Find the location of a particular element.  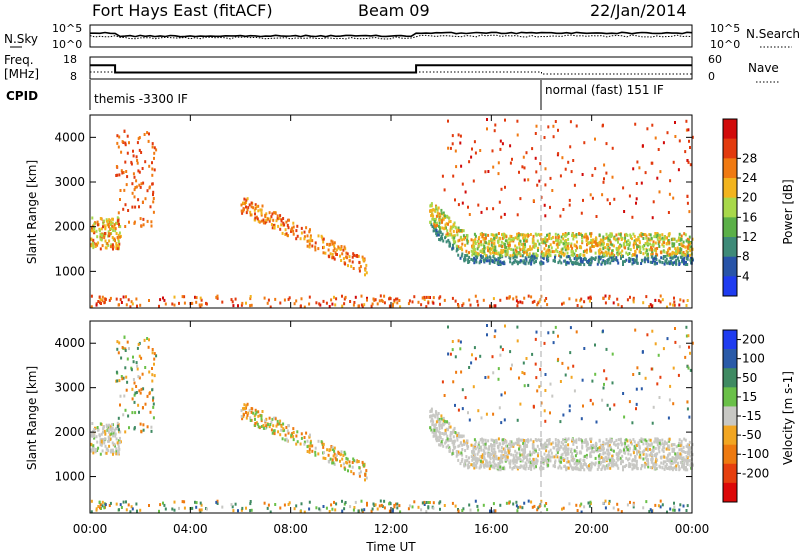

velocity-cbar-label: 50 is located at coordinates (749, 378).